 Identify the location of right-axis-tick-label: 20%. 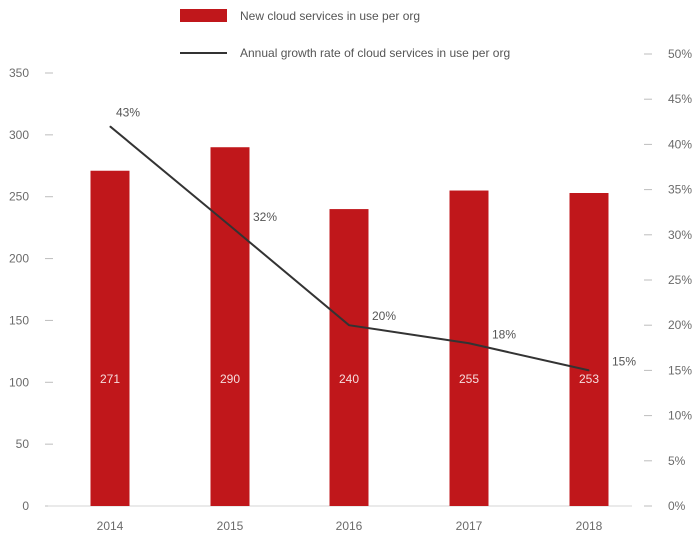
(680, 325).